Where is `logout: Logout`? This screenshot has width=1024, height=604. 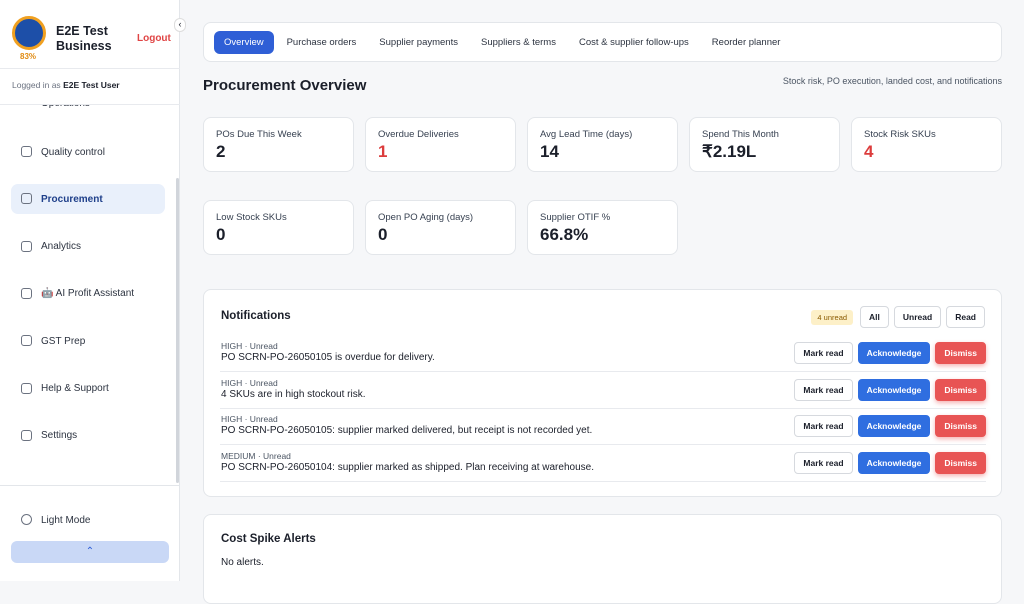
logout: Logout is located at coordinates (154, 38).